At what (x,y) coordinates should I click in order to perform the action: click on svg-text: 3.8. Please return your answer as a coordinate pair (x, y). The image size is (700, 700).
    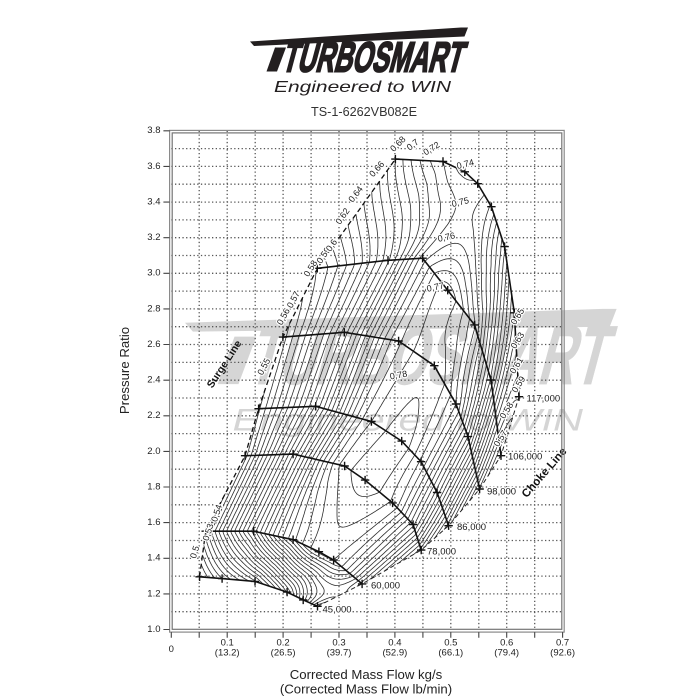
    Looking at the image, I should click on (153, 130).